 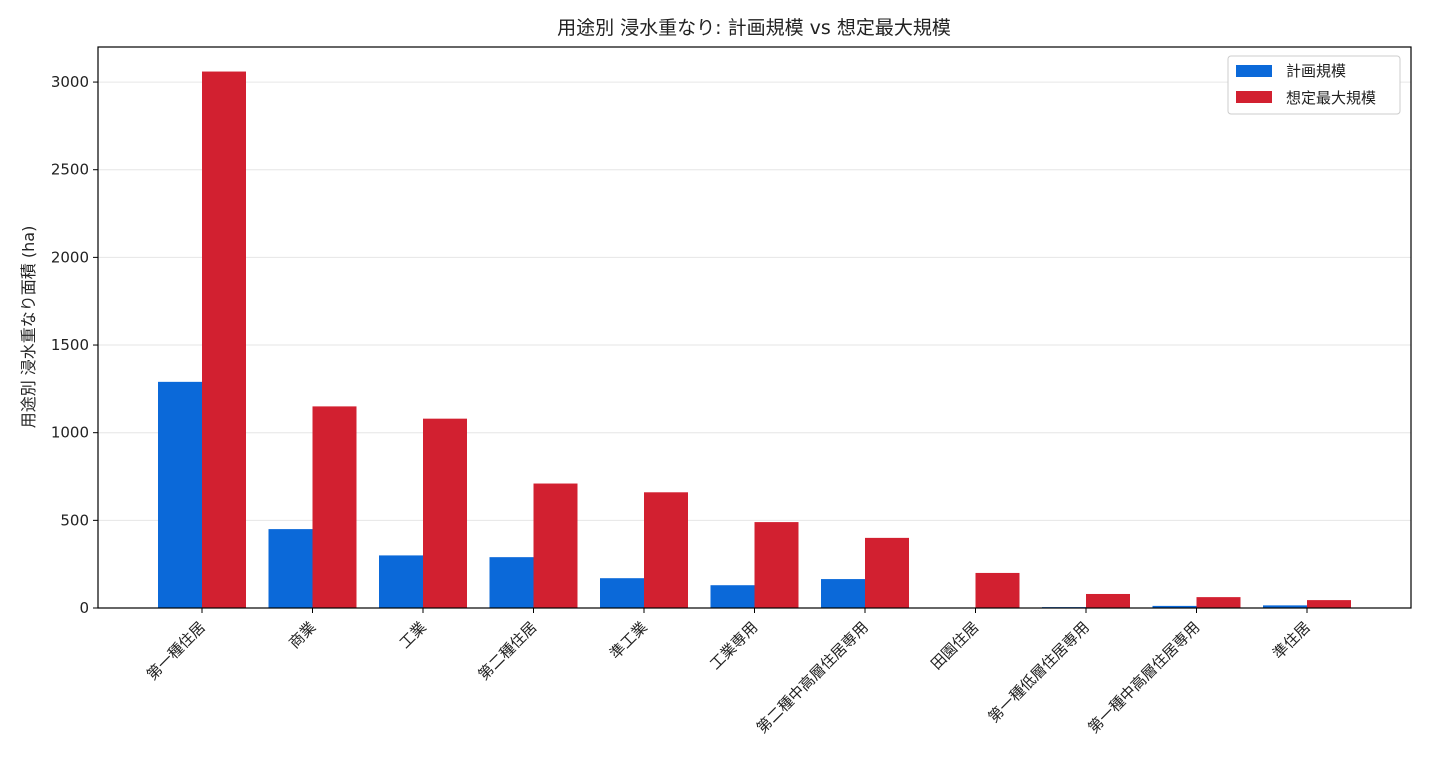 I want to click on x-tick-label: 第一種中高層住居専用, so click(x=1144, y=677).